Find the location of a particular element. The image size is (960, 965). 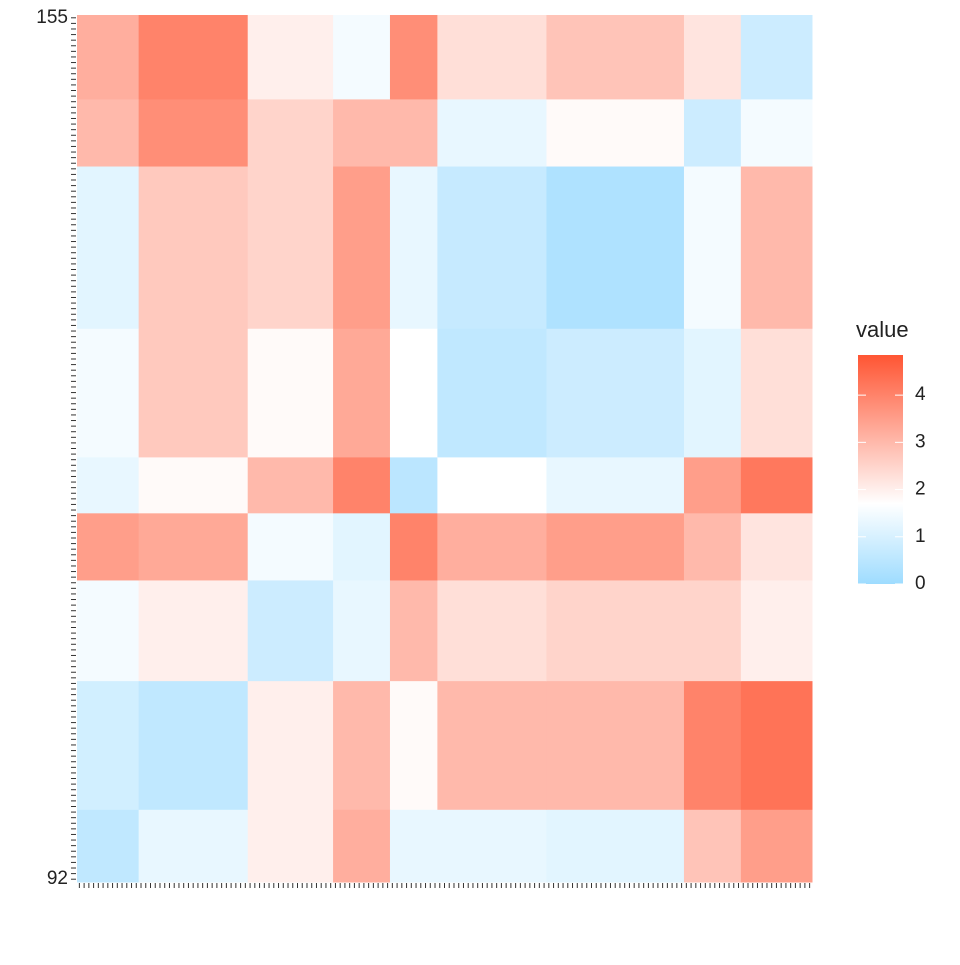

y-tick-label: 92 is located at coordinates (57, 878).